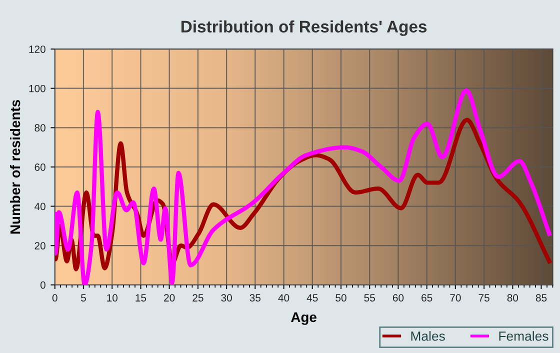 The height and width of the screenshot is (353, 560). What do you see at coordinates (40, 167) in the screenshot?
I see `y-tick-label: 60` at bounding box center [40, 167].